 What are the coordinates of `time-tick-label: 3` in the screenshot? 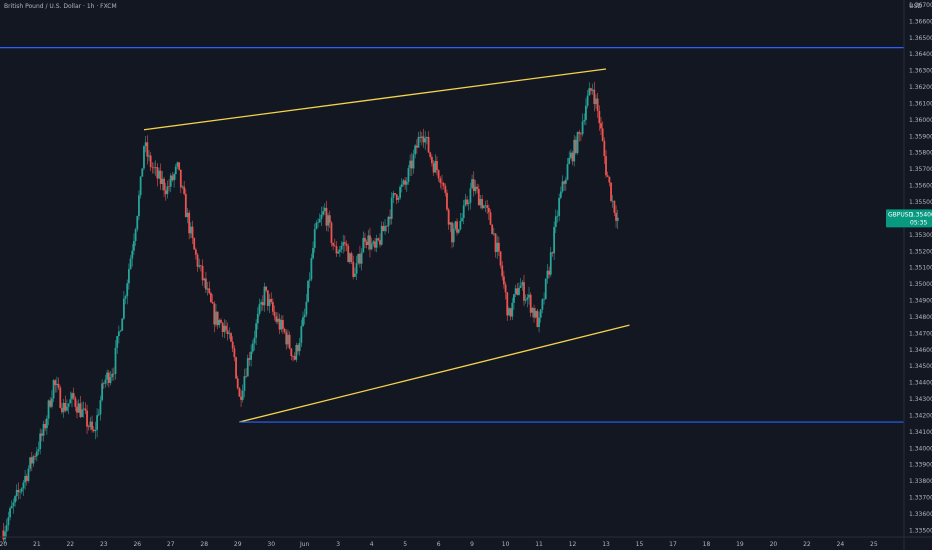 It's located at (338, 544).